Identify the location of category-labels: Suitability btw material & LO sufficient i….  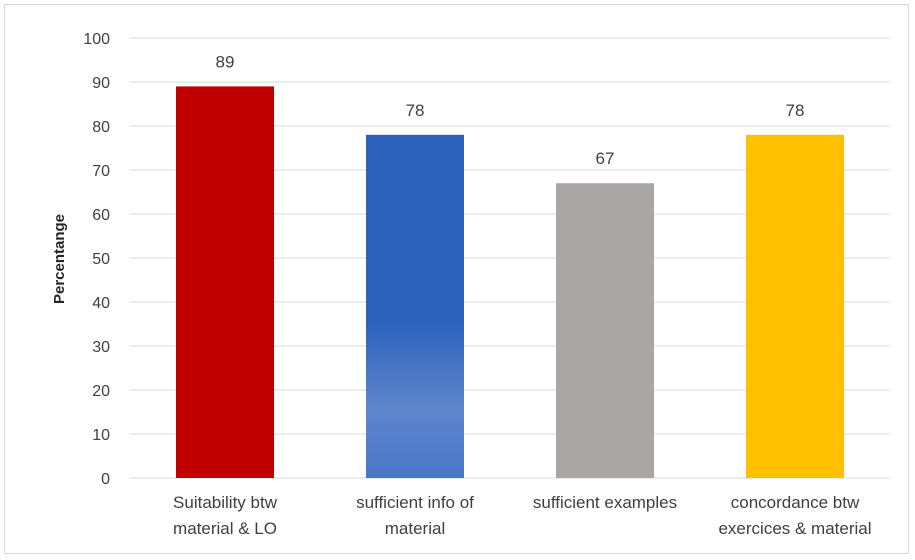
(522, 515).